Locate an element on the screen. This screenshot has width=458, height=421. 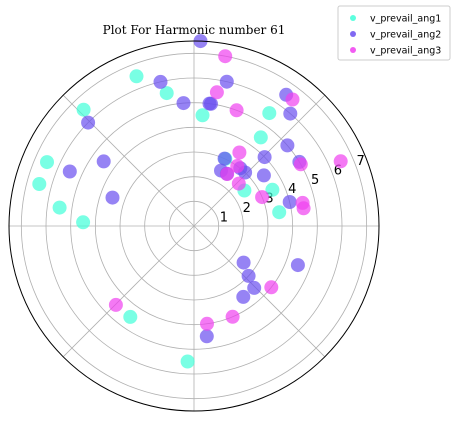
legend-label: v_prevail_ang2 is located at coordinates (405, 35).